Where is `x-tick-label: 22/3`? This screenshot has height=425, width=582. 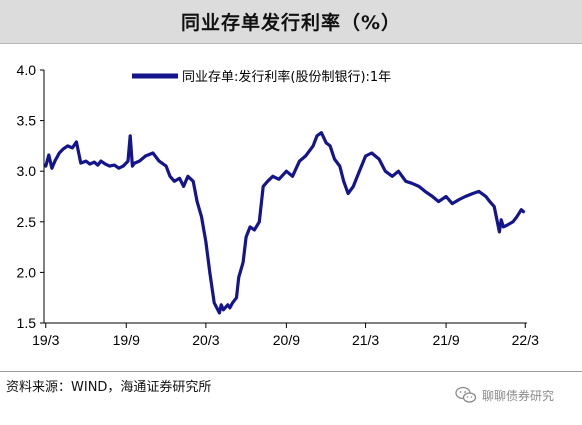 x-tick-label: 22/3 is located at coordinates (525, 340).